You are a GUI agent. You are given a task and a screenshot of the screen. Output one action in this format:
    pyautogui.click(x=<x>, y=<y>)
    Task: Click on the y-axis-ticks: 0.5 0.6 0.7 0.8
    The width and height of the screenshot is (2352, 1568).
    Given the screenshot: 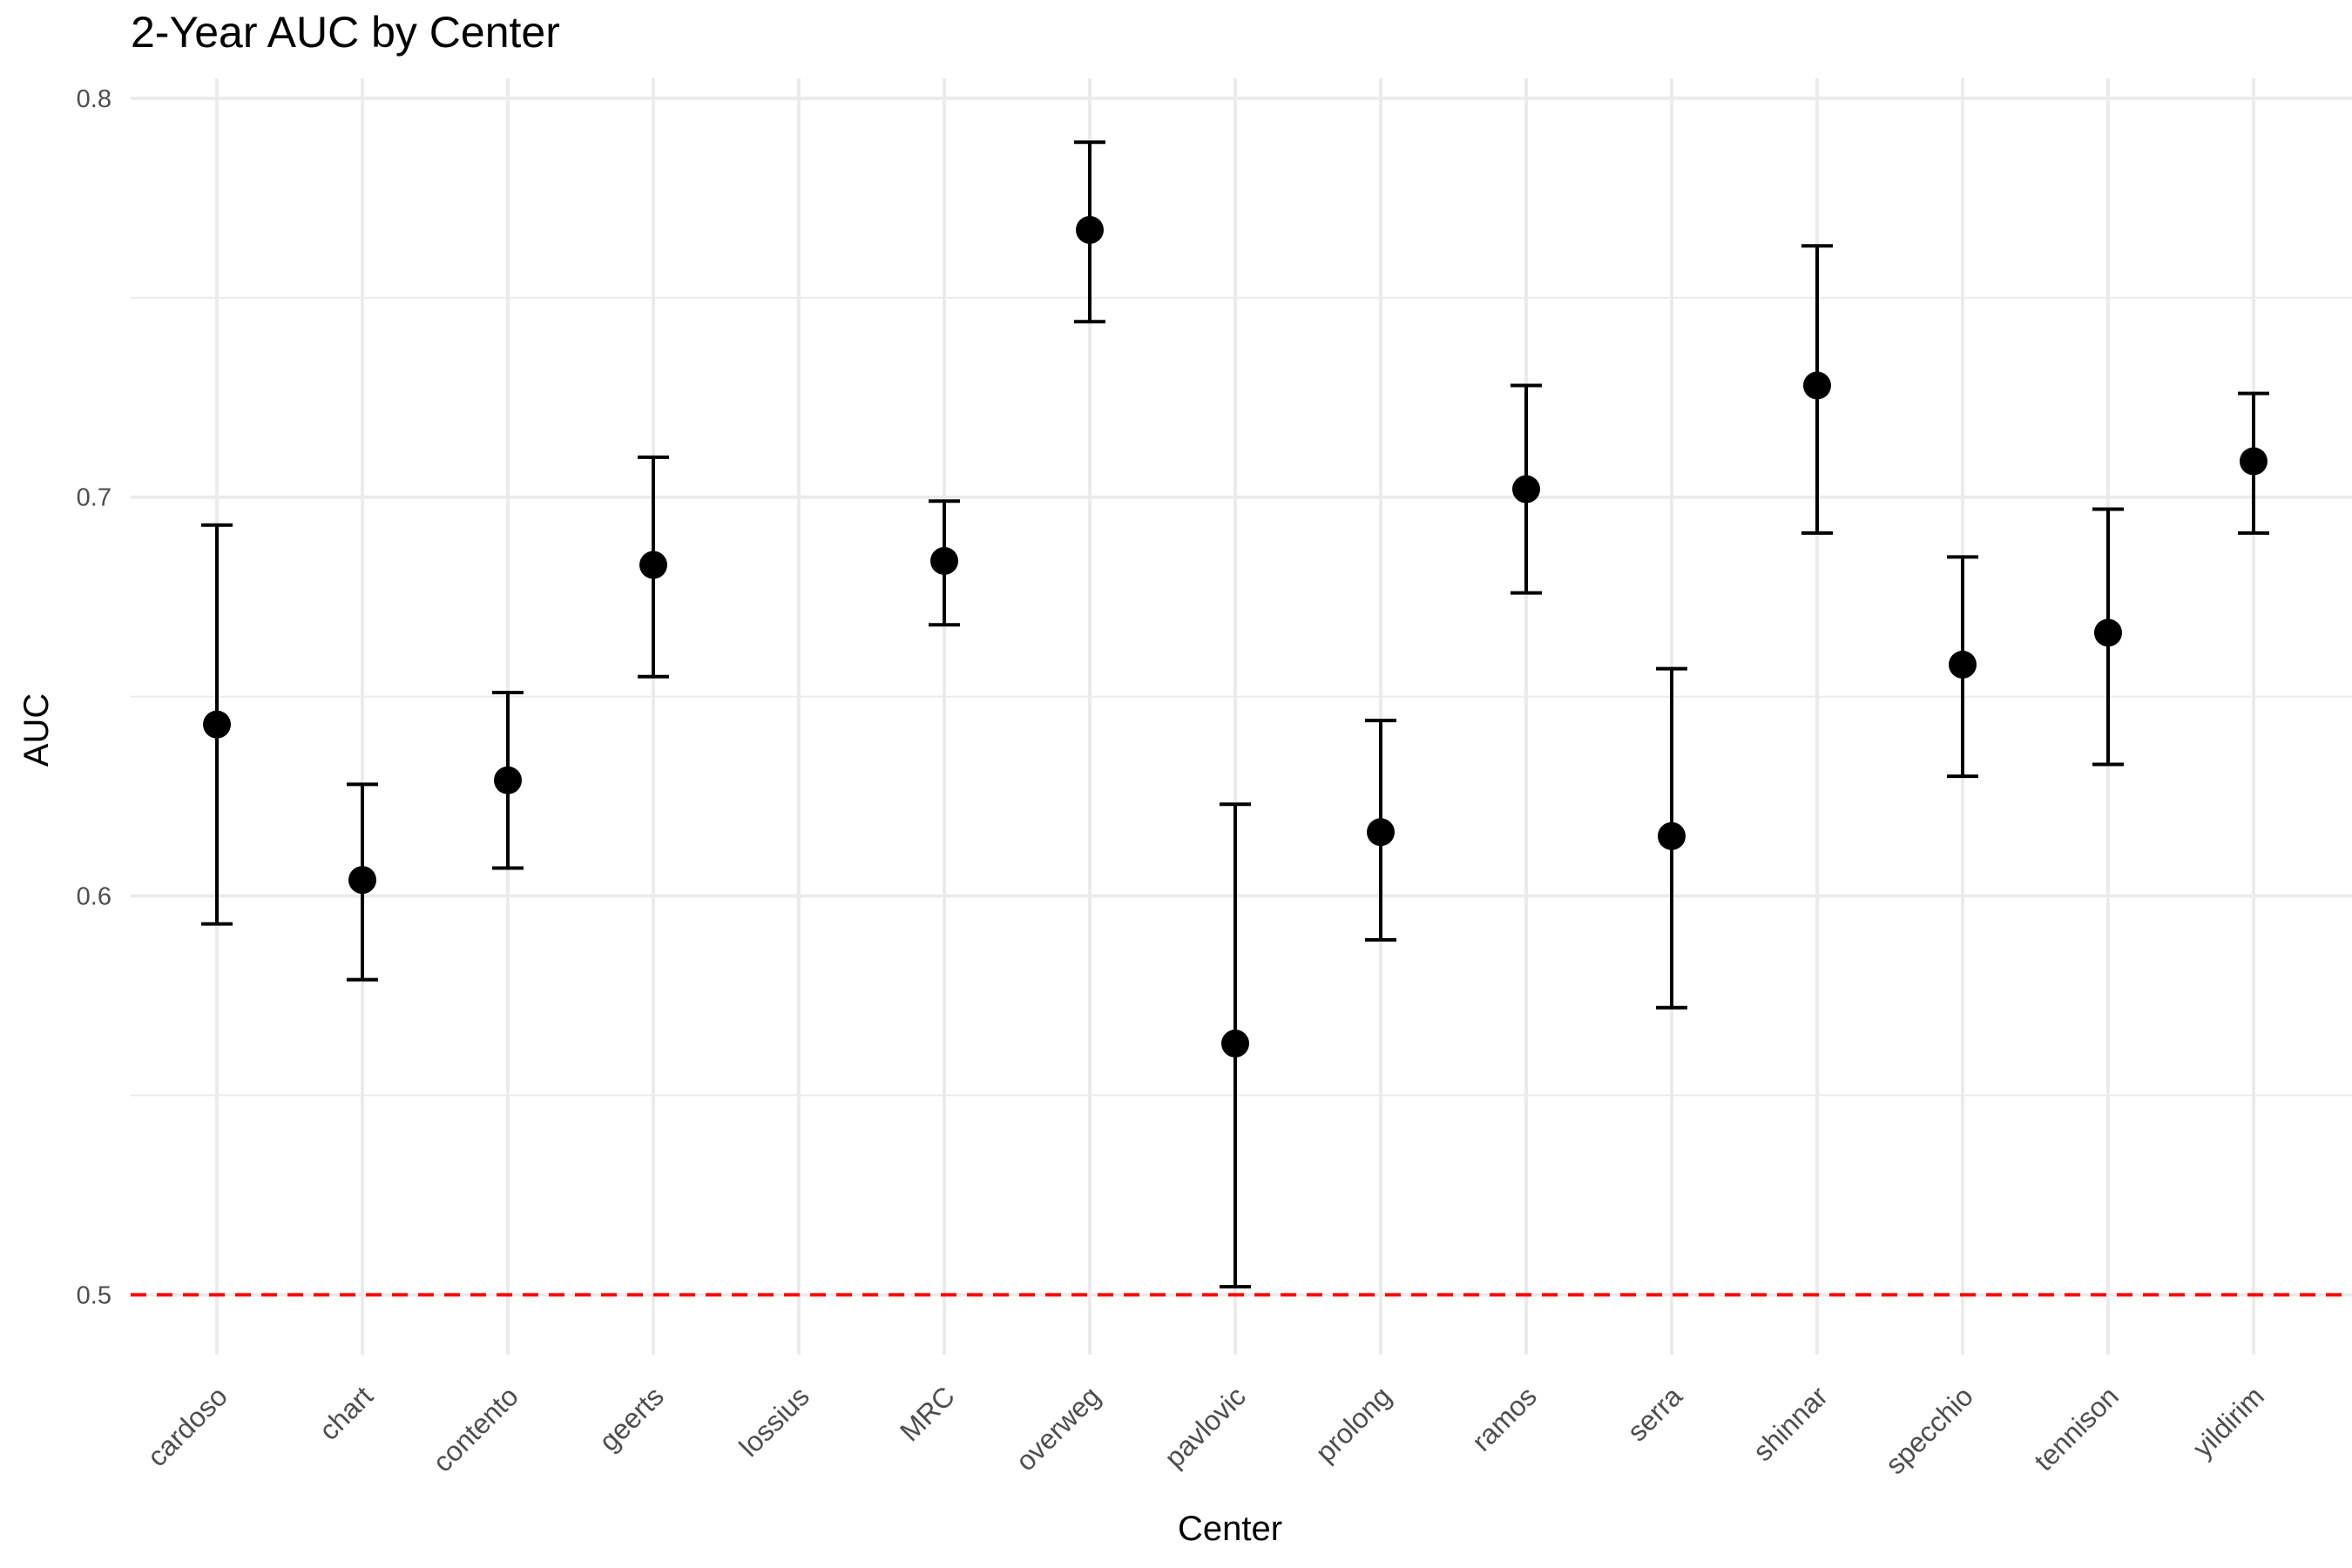 What is the action you would take?
    pyautogui.click(x=94, y=697)
    